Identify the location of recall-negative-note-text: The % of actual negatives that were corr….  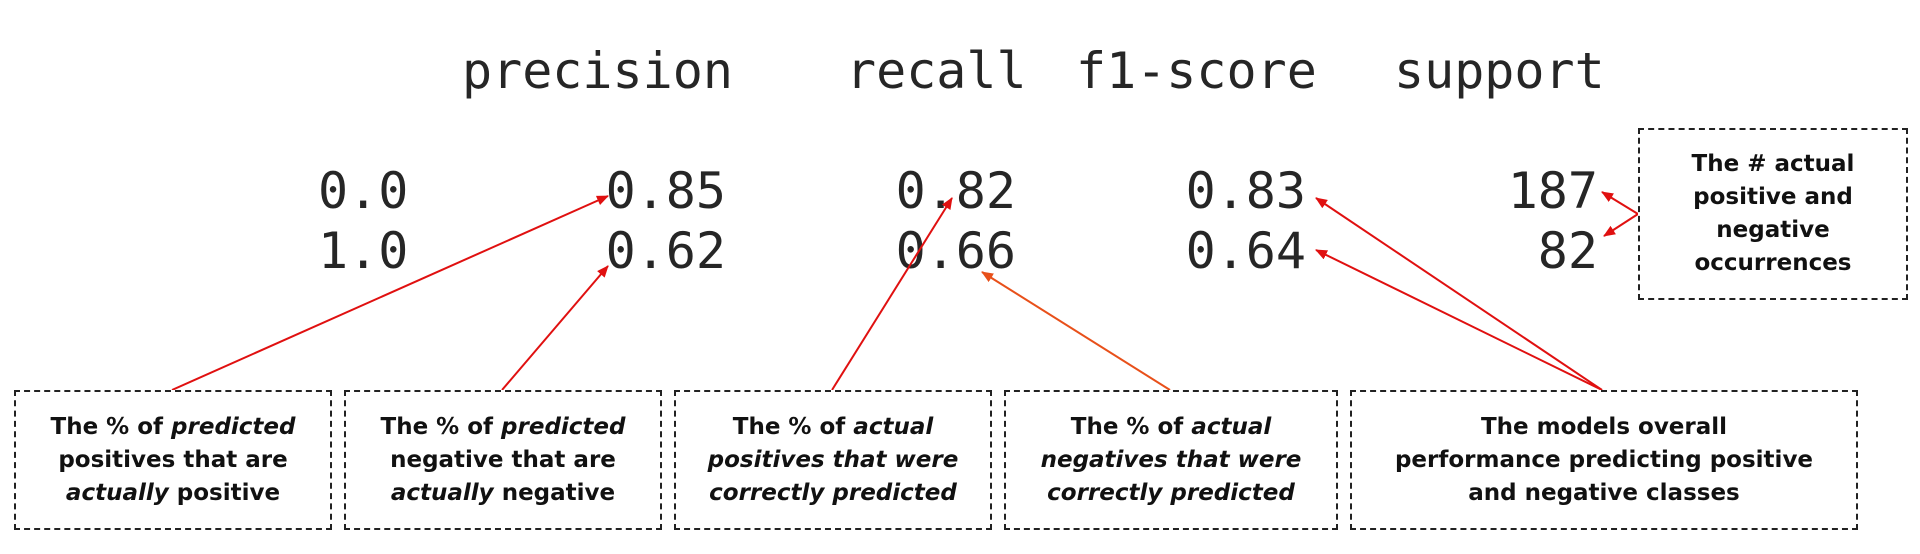
(1171, 460).